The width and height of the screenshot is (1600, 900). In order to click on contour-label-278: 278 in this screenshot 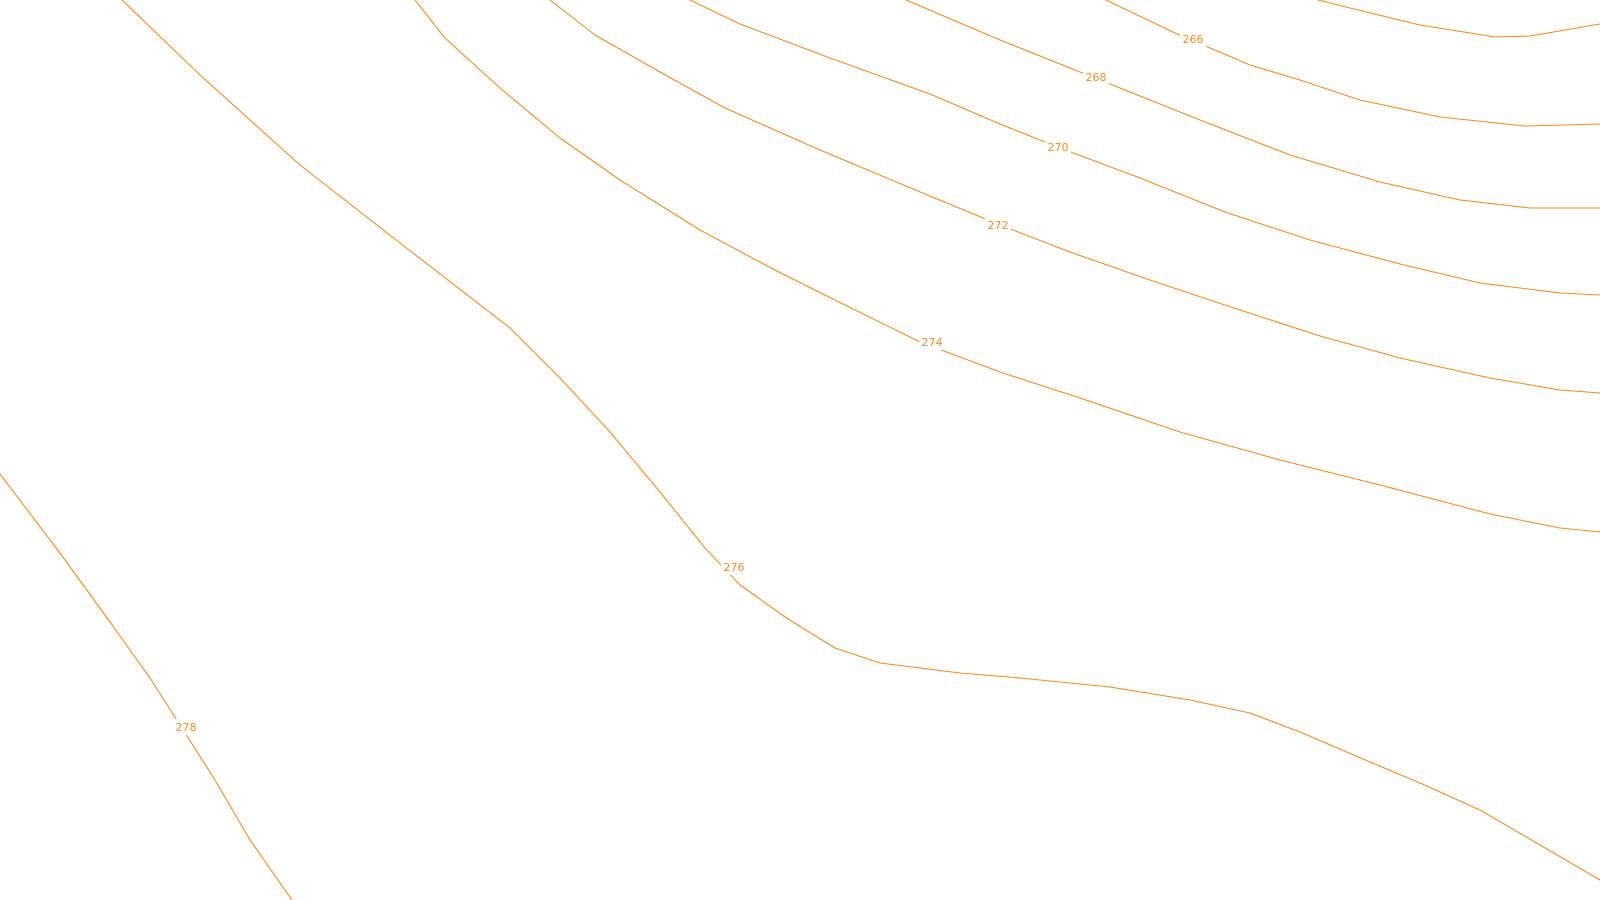, I will do `click(186, 727)`.